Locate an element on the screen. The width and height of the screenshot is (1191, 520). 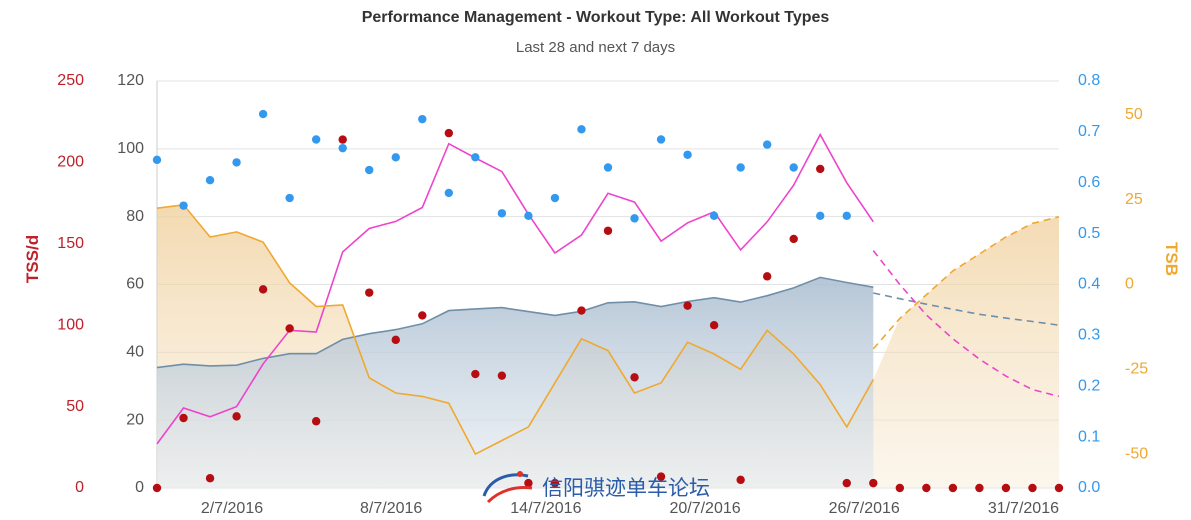
intensity-tick-label: 0.6 is located at coordinates (1089, 182).